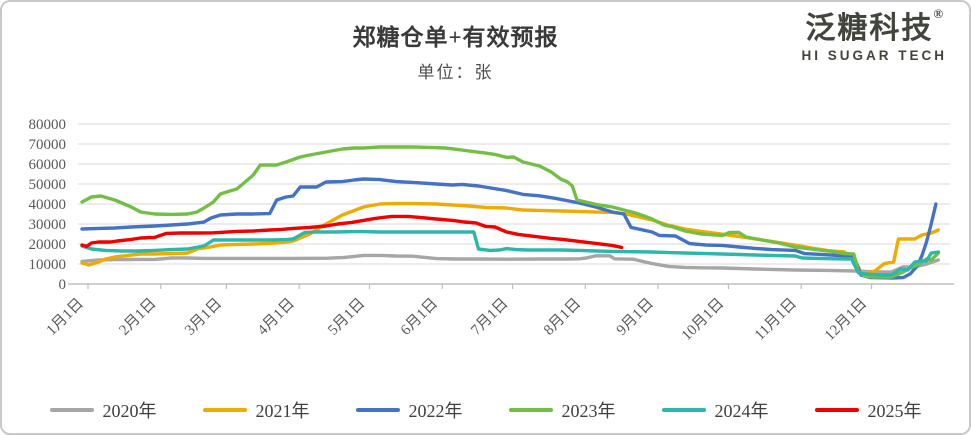  What do you see at coordinates (485, 410) in the screenshot?
I see `chart-legend: 2020年 2021年 2022年 2023年 2024年 2025年` at bounding box center [485, 410].